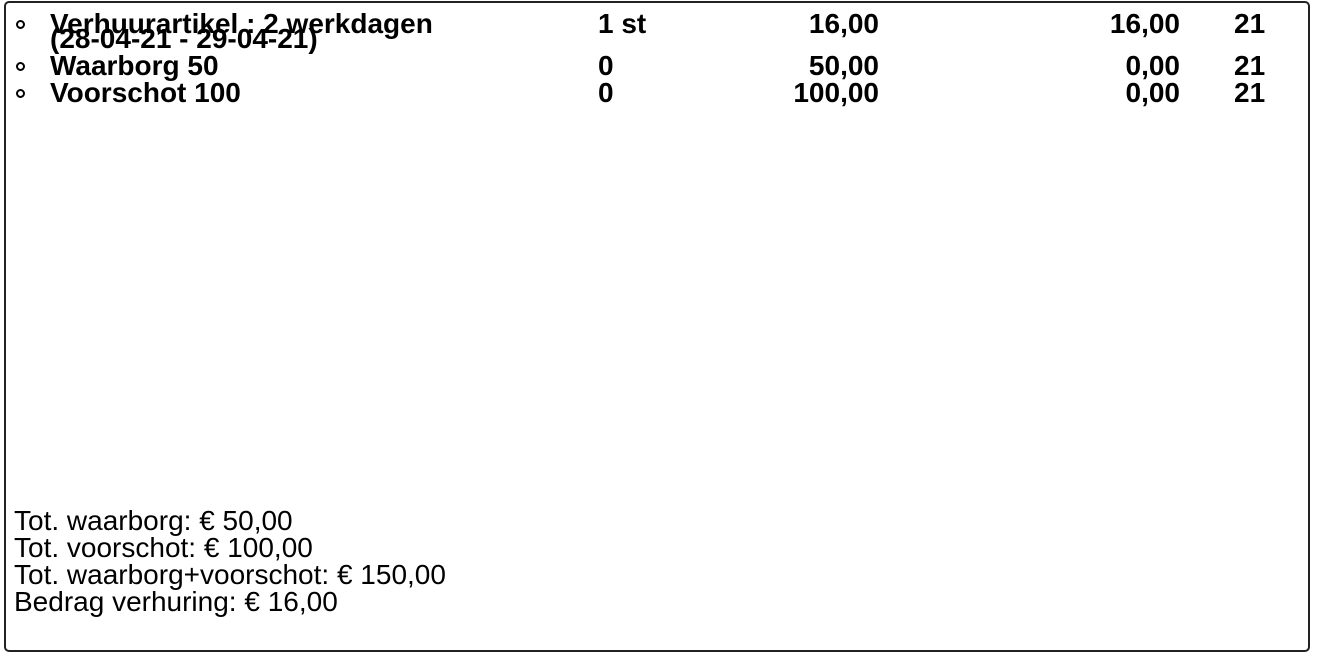 Image resolution: width=1319 pixels, height=658 pixels. What do you see at coordinates (315, 65) in the screenshot?
I see `item-description: Waarborg 50` at bounding box center [315, 65].